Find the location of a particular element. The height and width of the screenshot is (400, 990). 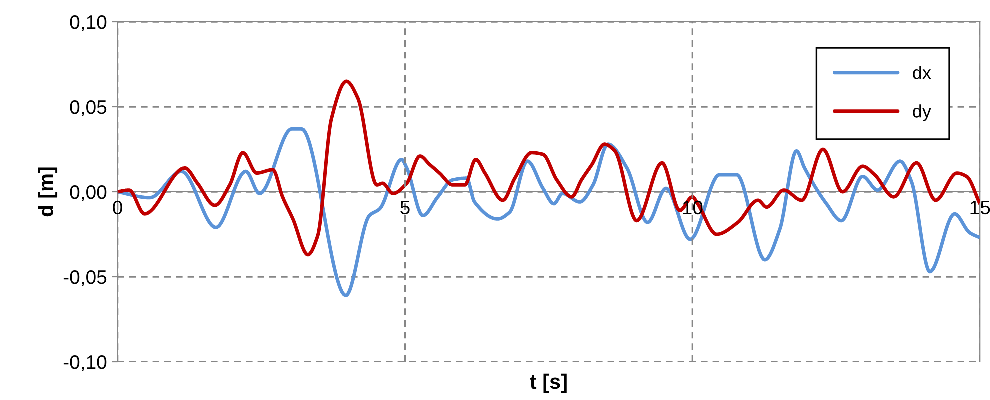

y-tick-label: 0,05 is located at coordinates (88, 108).